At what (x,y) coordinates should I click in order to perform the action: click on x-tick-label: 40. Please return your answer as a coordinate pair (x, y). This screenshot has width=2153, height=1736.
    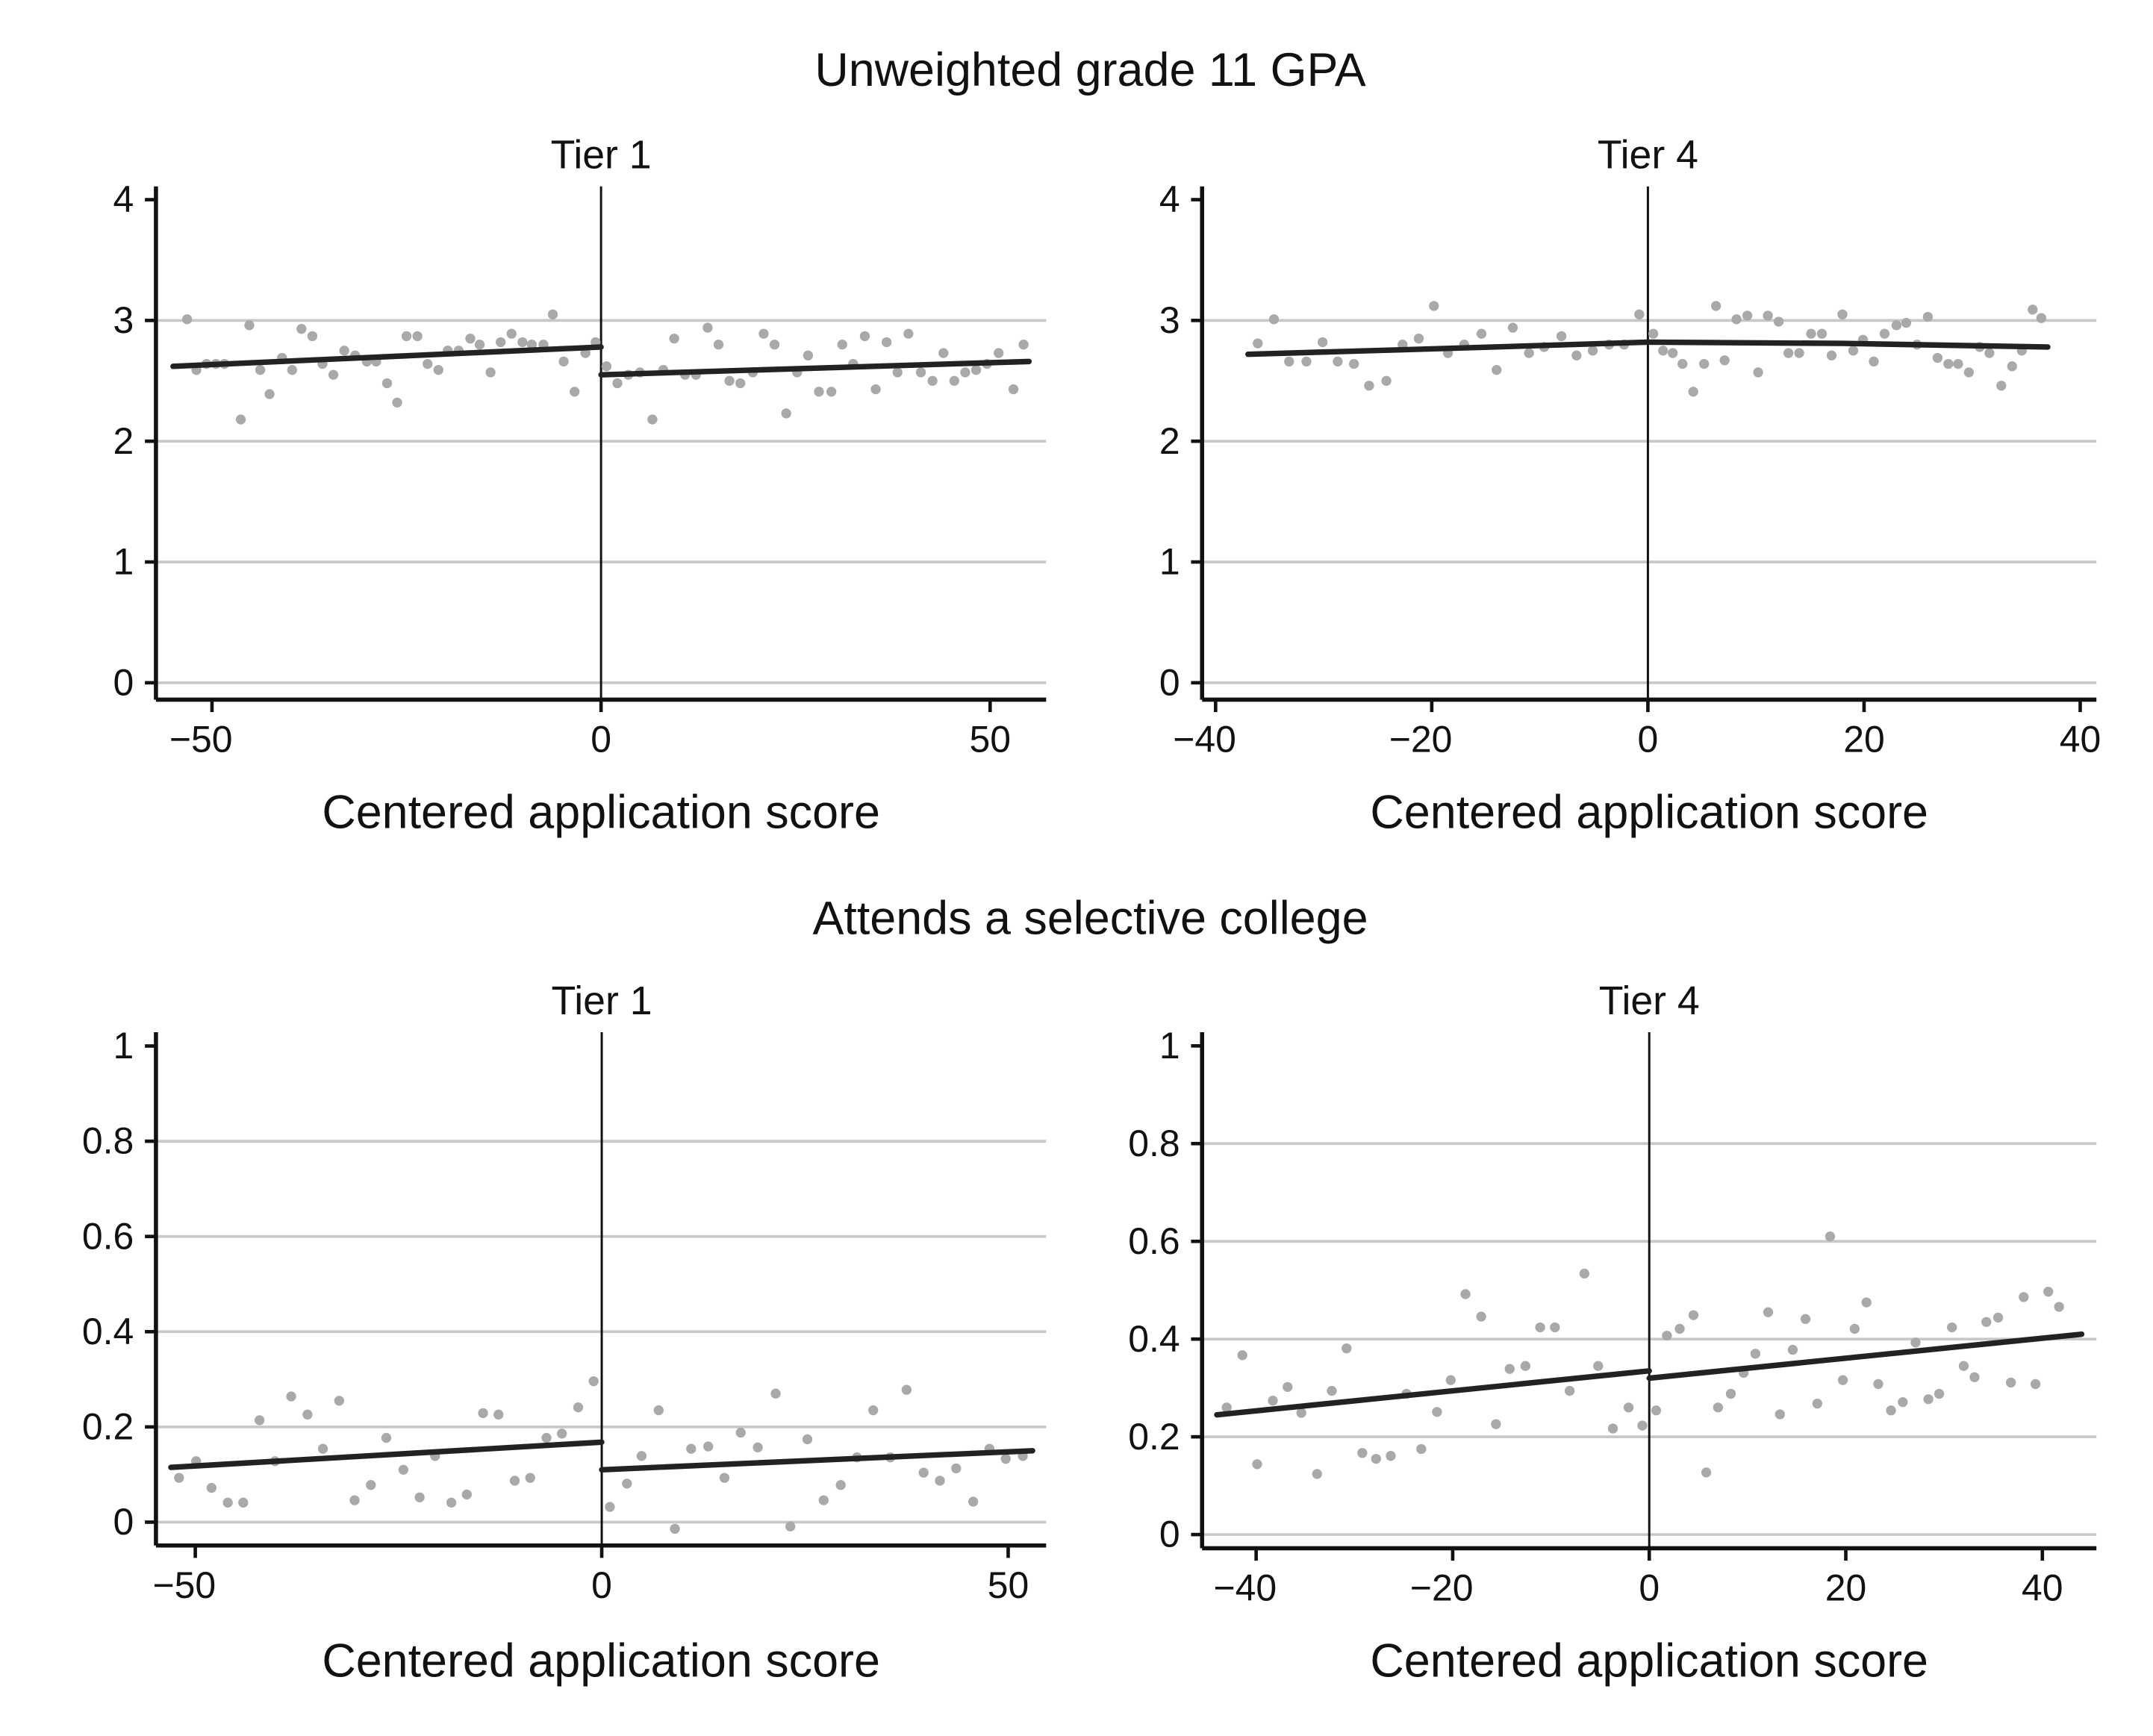
    Looking at the image, I should click on (2042, 1588).